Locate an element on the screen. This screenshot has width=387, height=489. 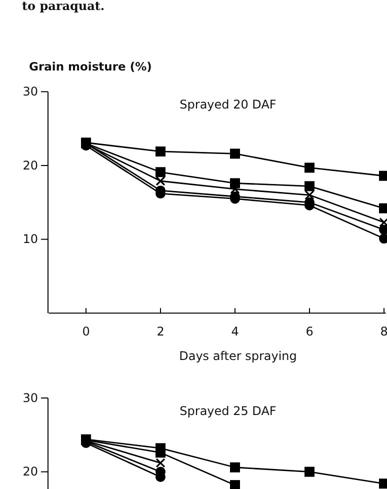
x-tick-label: 4 is located at coordinates (235, 331).